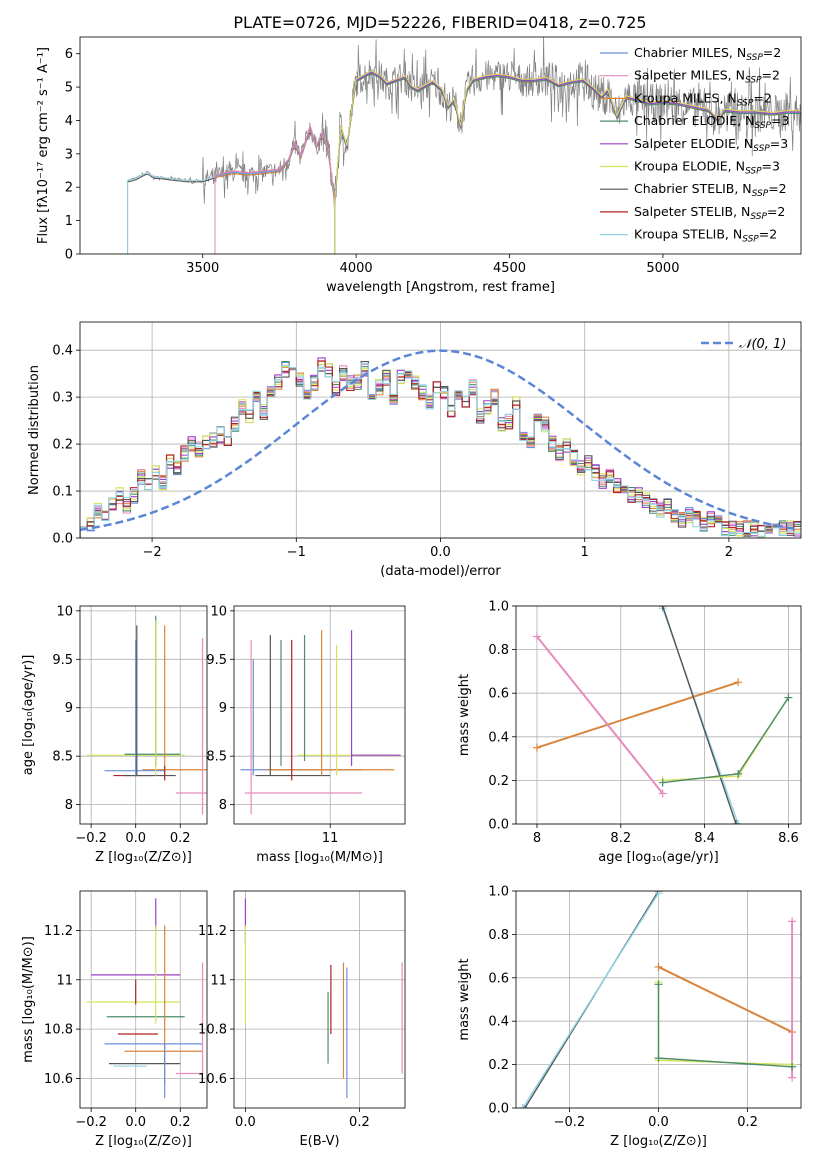 Image resolution: width=819 pixels, height=1170 pixels. What do you see at coordinates (28, 715) in the screenshot?
I see `y-axis-label: age [log₁₀(age/yr)]` at bounding box center [28, 715].